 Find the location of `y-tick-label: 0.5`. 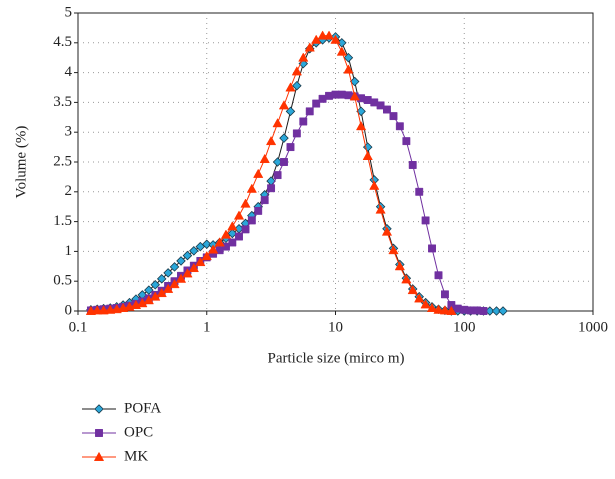

y-tick-label: 0.5 is located at coordinates (62, 281).